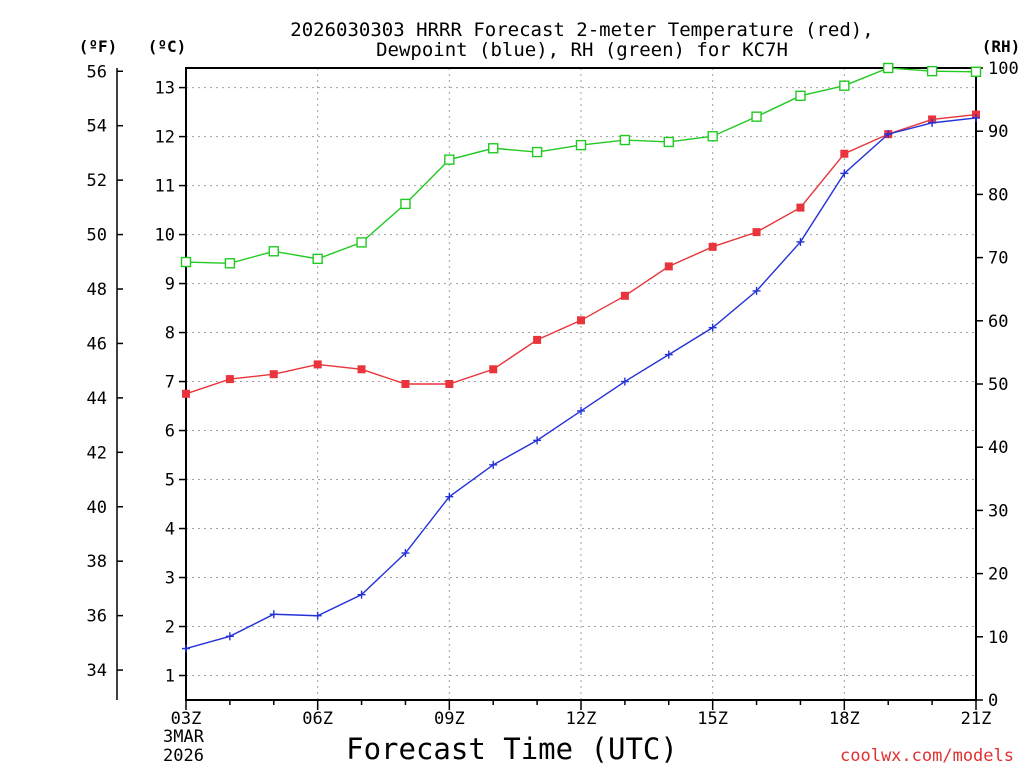  I want to click on celsius-tick-label: 12, so click(165, 138).